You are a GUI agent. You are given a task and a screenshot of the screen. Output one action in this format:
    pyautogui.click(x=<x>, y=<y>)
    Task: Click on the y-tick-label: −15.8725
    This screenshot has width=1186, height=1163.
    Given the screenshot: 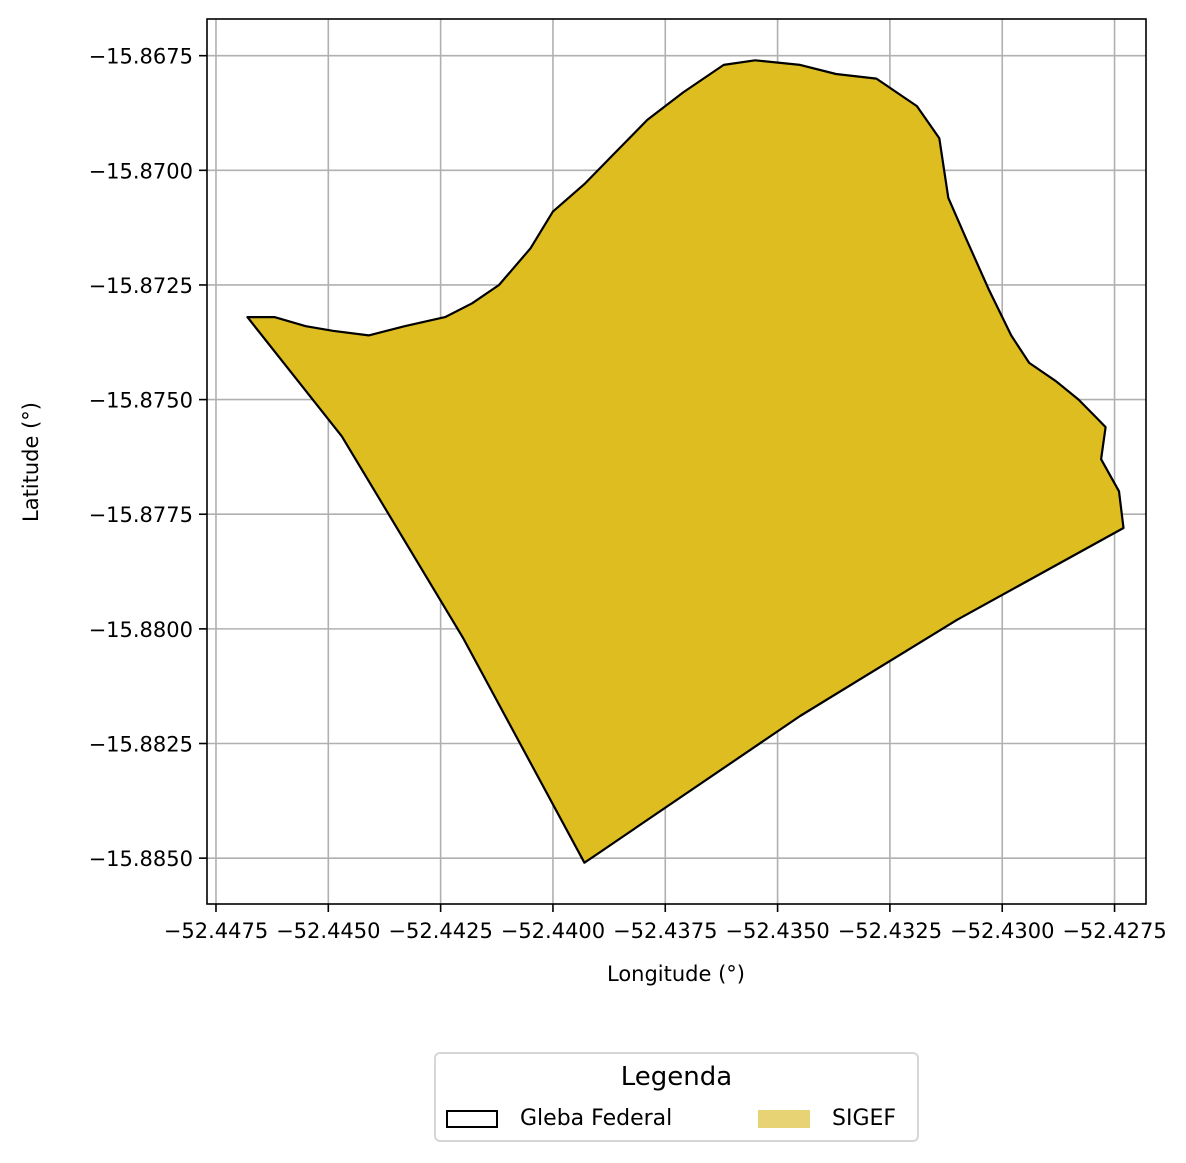 What is the action you would take?
    pyautogui.click(x=141, y=286)
    